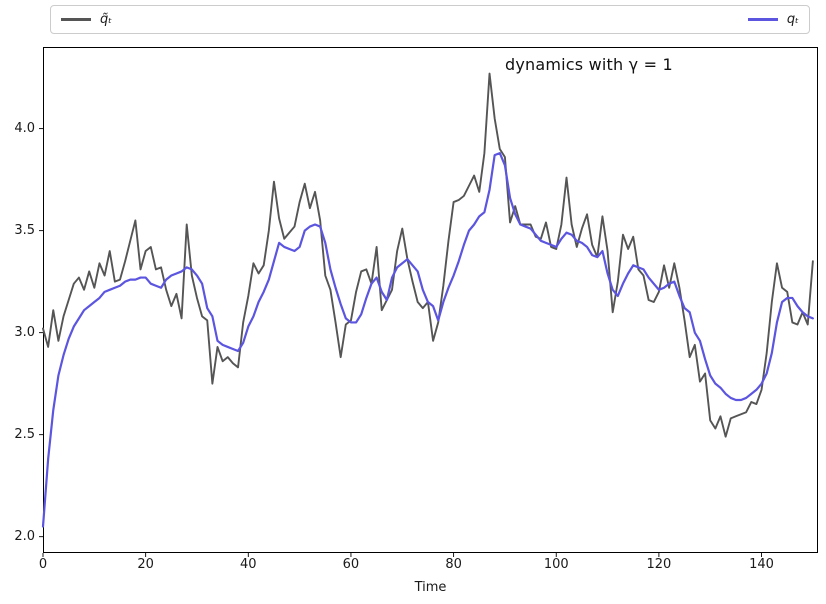  What do you see at coordinates (762, 19) in the screenshot?
I see `q-line-swatch` at bounding box center [762, 19].